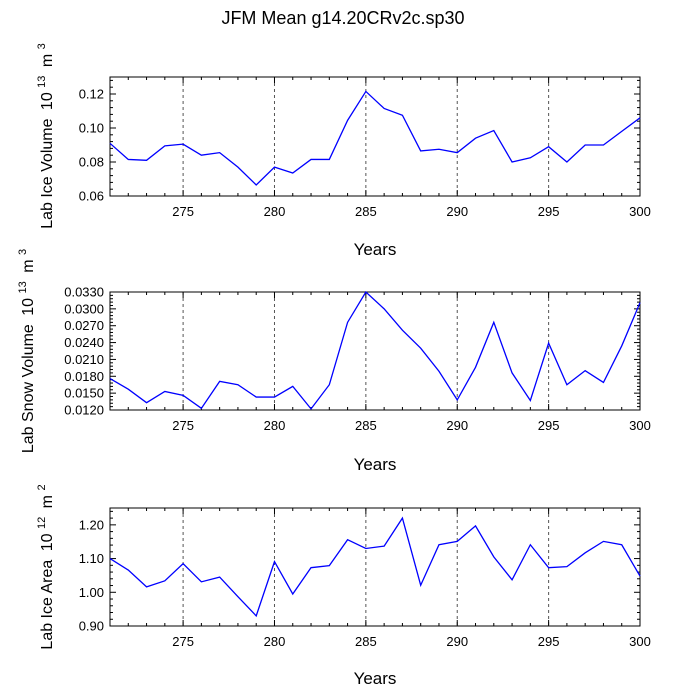 The height and width of the screenshot is (686, 686). I want to click on y-axis-label-text: Lab Snow Volume, so click(28, 388).